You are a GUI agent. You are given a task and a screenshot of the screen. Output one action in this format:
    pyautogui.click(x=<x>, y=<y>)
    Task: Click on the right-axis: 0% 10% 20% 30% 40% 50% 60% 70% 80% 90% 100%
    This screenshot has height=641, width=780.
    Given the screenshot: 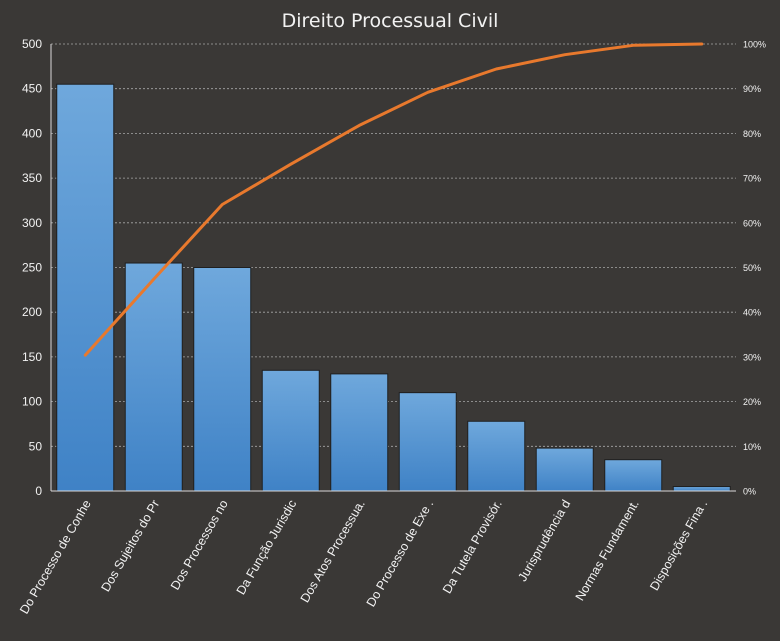 What is the action you would take?
    pyautogui.click(x=754, y=268)
    